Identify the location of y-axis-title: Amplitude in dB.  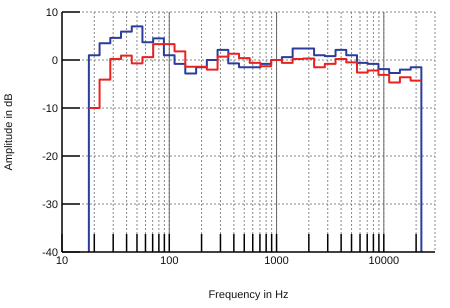
(8, 132).